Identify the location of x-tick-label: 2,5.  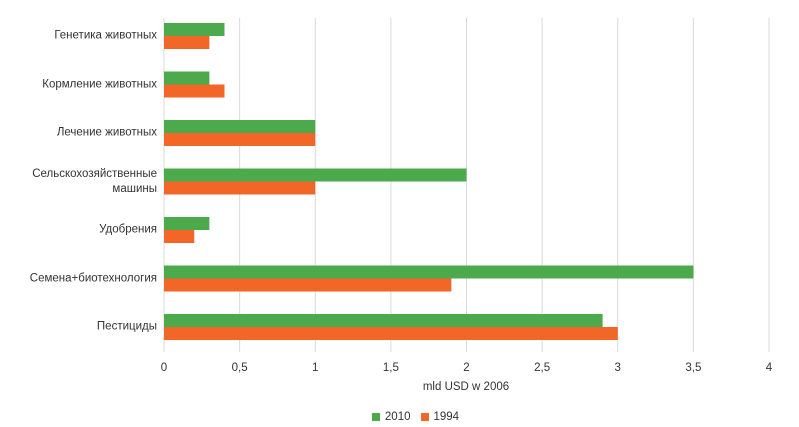
(542, 368).